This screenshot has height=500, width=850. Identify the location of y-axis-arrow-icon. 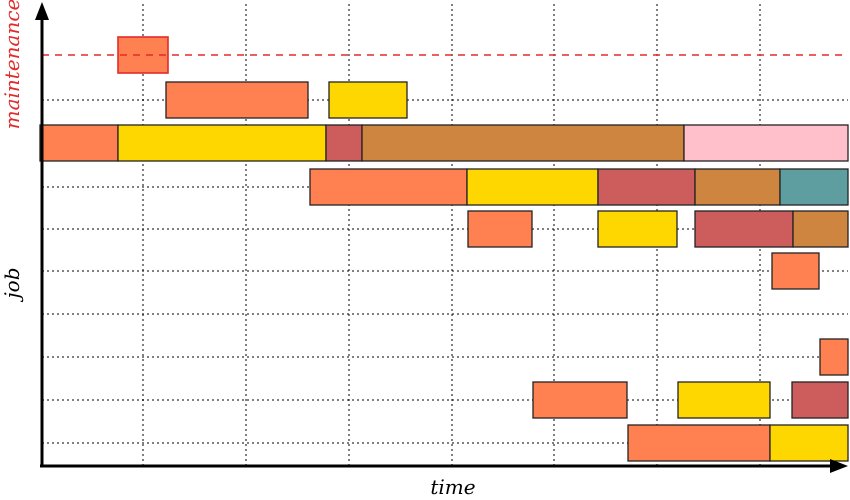
(42, 11).